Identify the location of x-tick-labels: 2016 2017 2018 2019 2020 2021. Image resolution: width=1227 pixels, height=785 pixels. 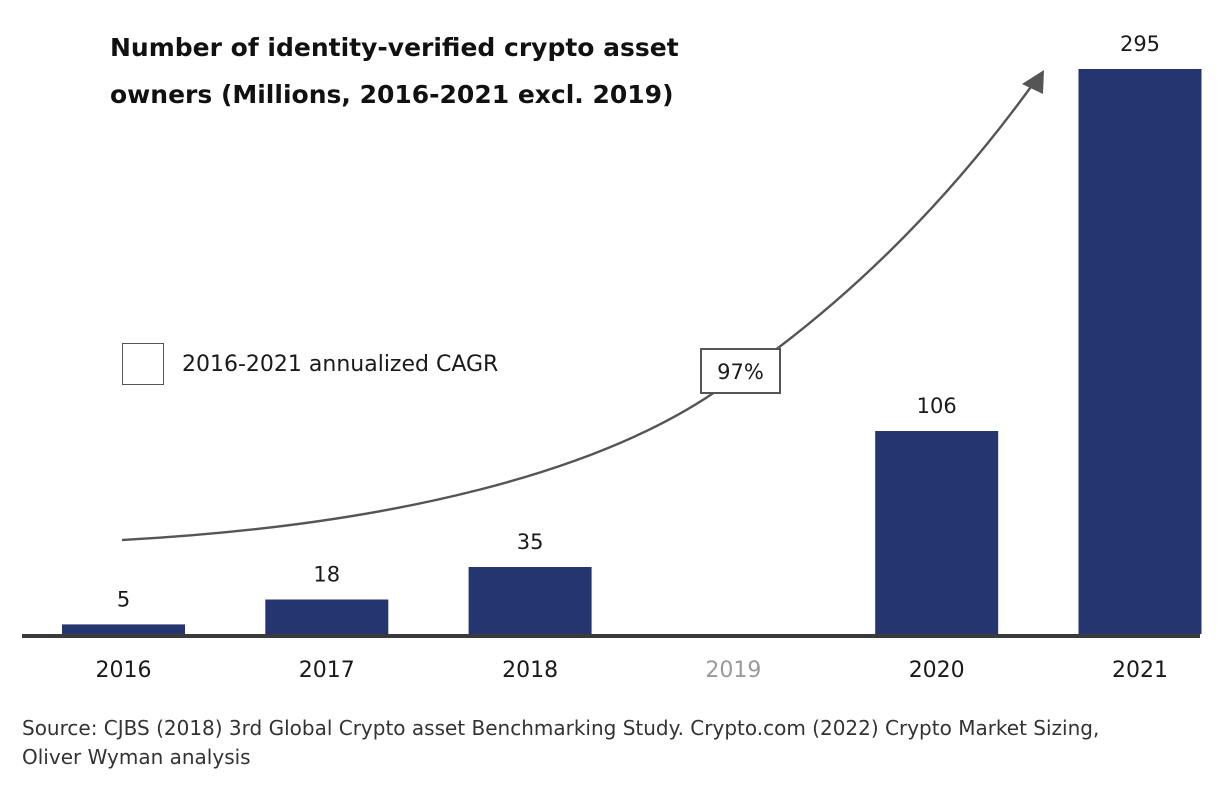
(632, 670).